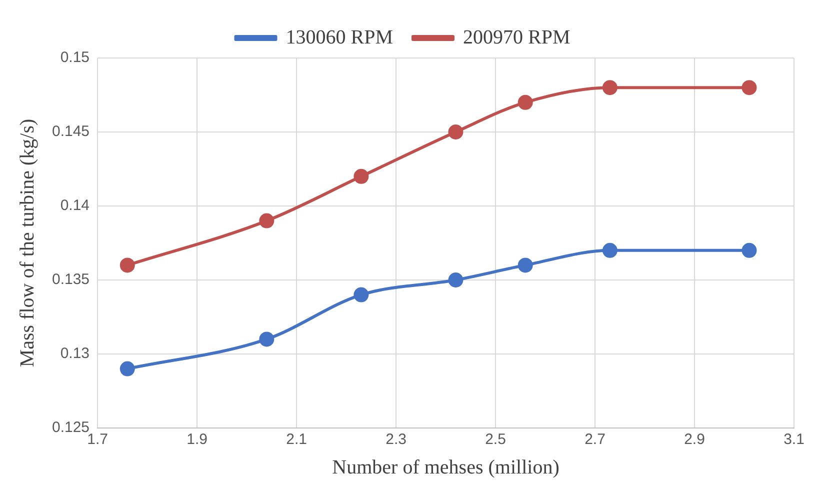 The image size is (819, 494). What do you see at coordinates (396, 439) in the screenshot?
I see `x-tick-label: 2.3` at bounding box center [396, 439].